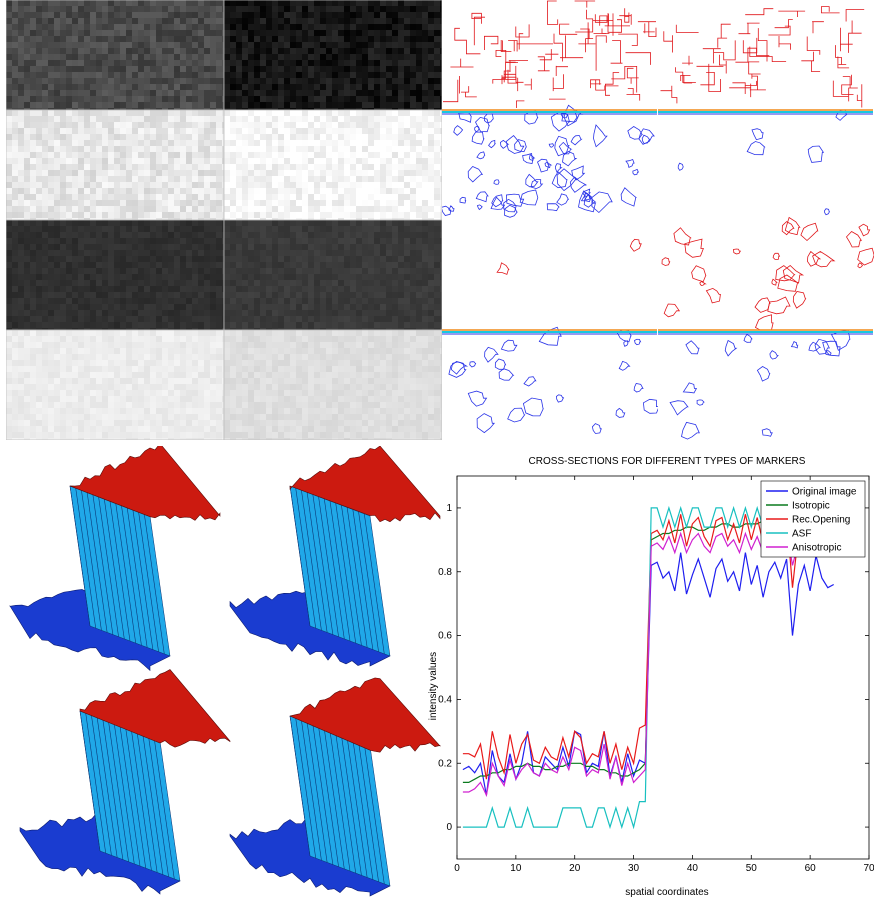 The width and height of the screenshot is (874, 898). I want to click on x-tick-label: 0, so click(457, 868).